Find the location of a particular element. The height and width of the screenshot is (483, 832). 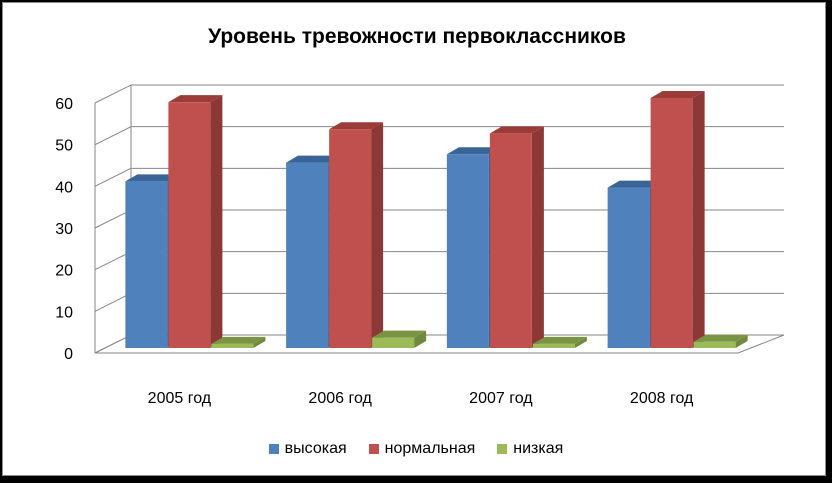

legend-item: высокая is located at coordinates (307, 449).